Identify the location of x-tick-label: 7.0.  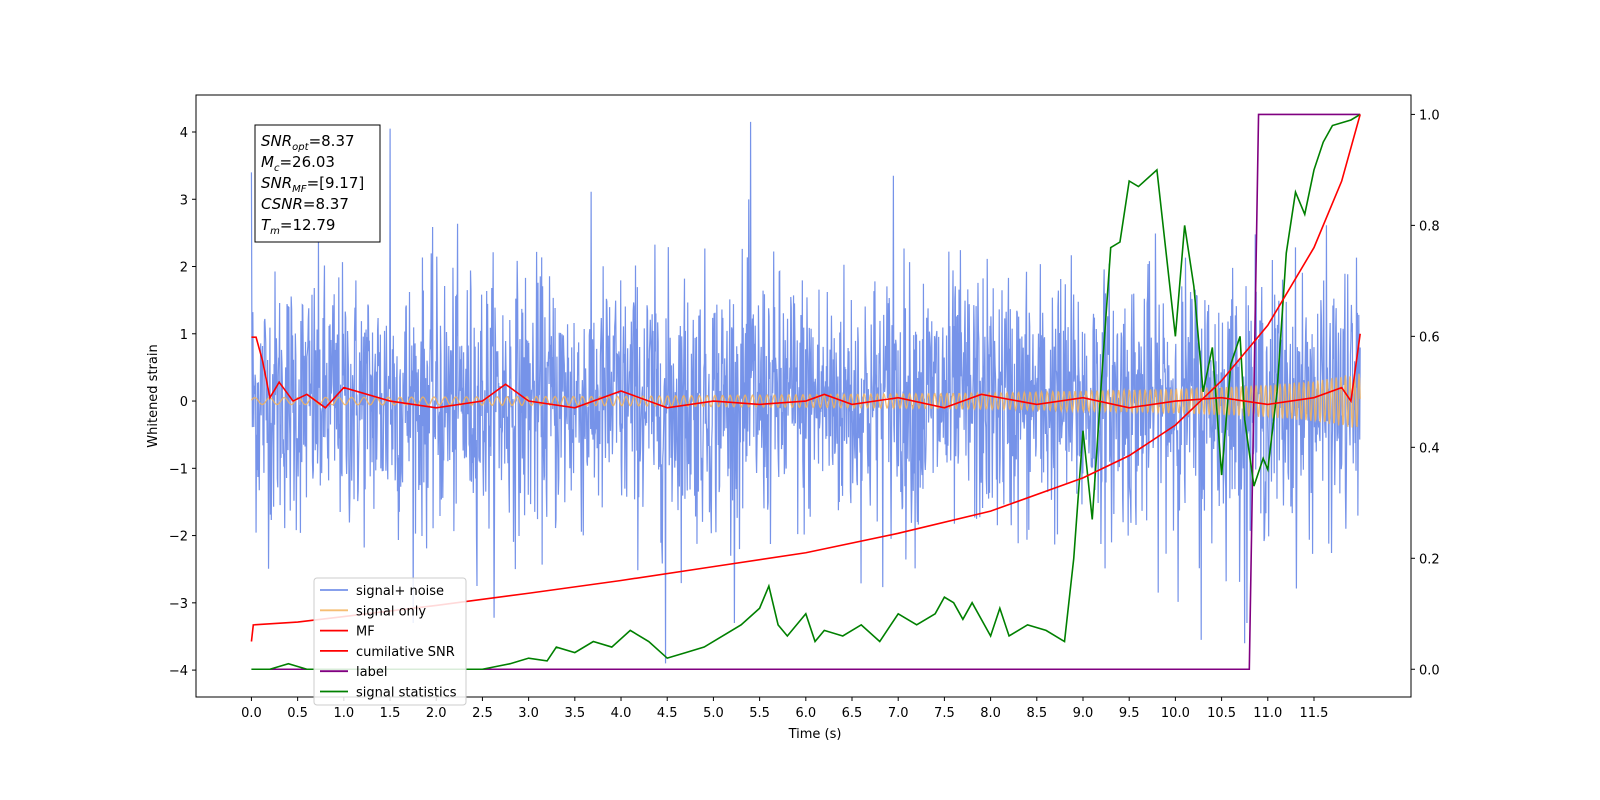
(898, 713).